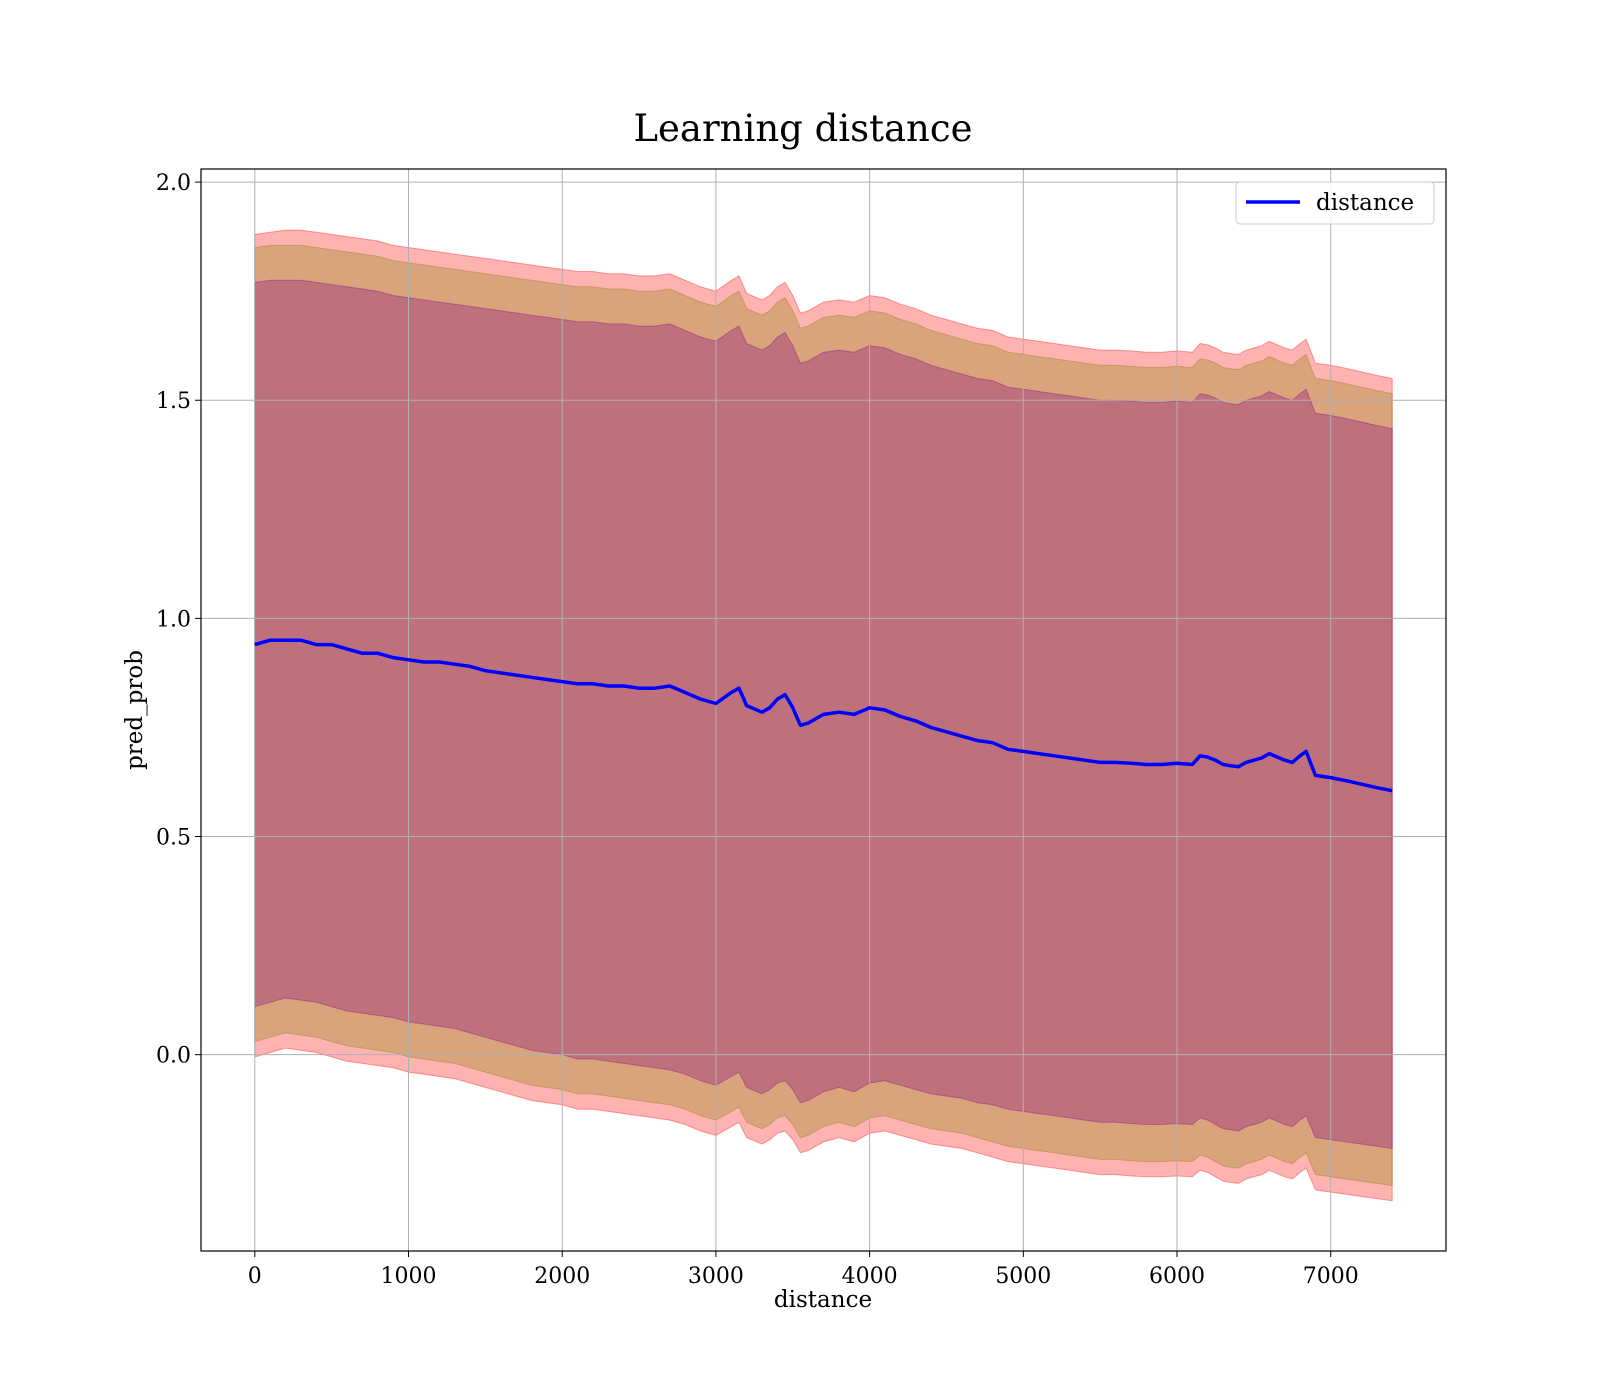 The width and height of the screenshot is (1600, 1400). What do you see at coordinates (870, 1276) in the screenshot?
I see `x-tick-label: 4000` at bounding box center [870, 1276].